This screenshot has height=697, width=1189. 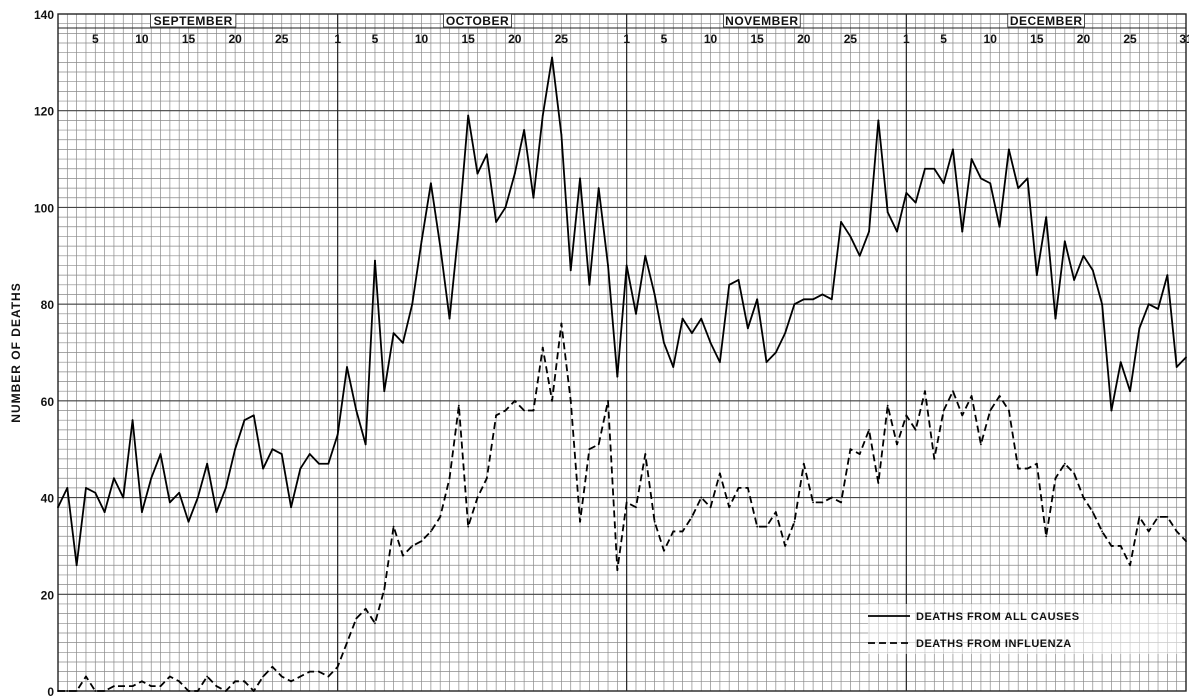 What do you see at coordinates (48, 402) in the screenshot?
I see `y-tick-label: 60` at bounding box center [48, 402].